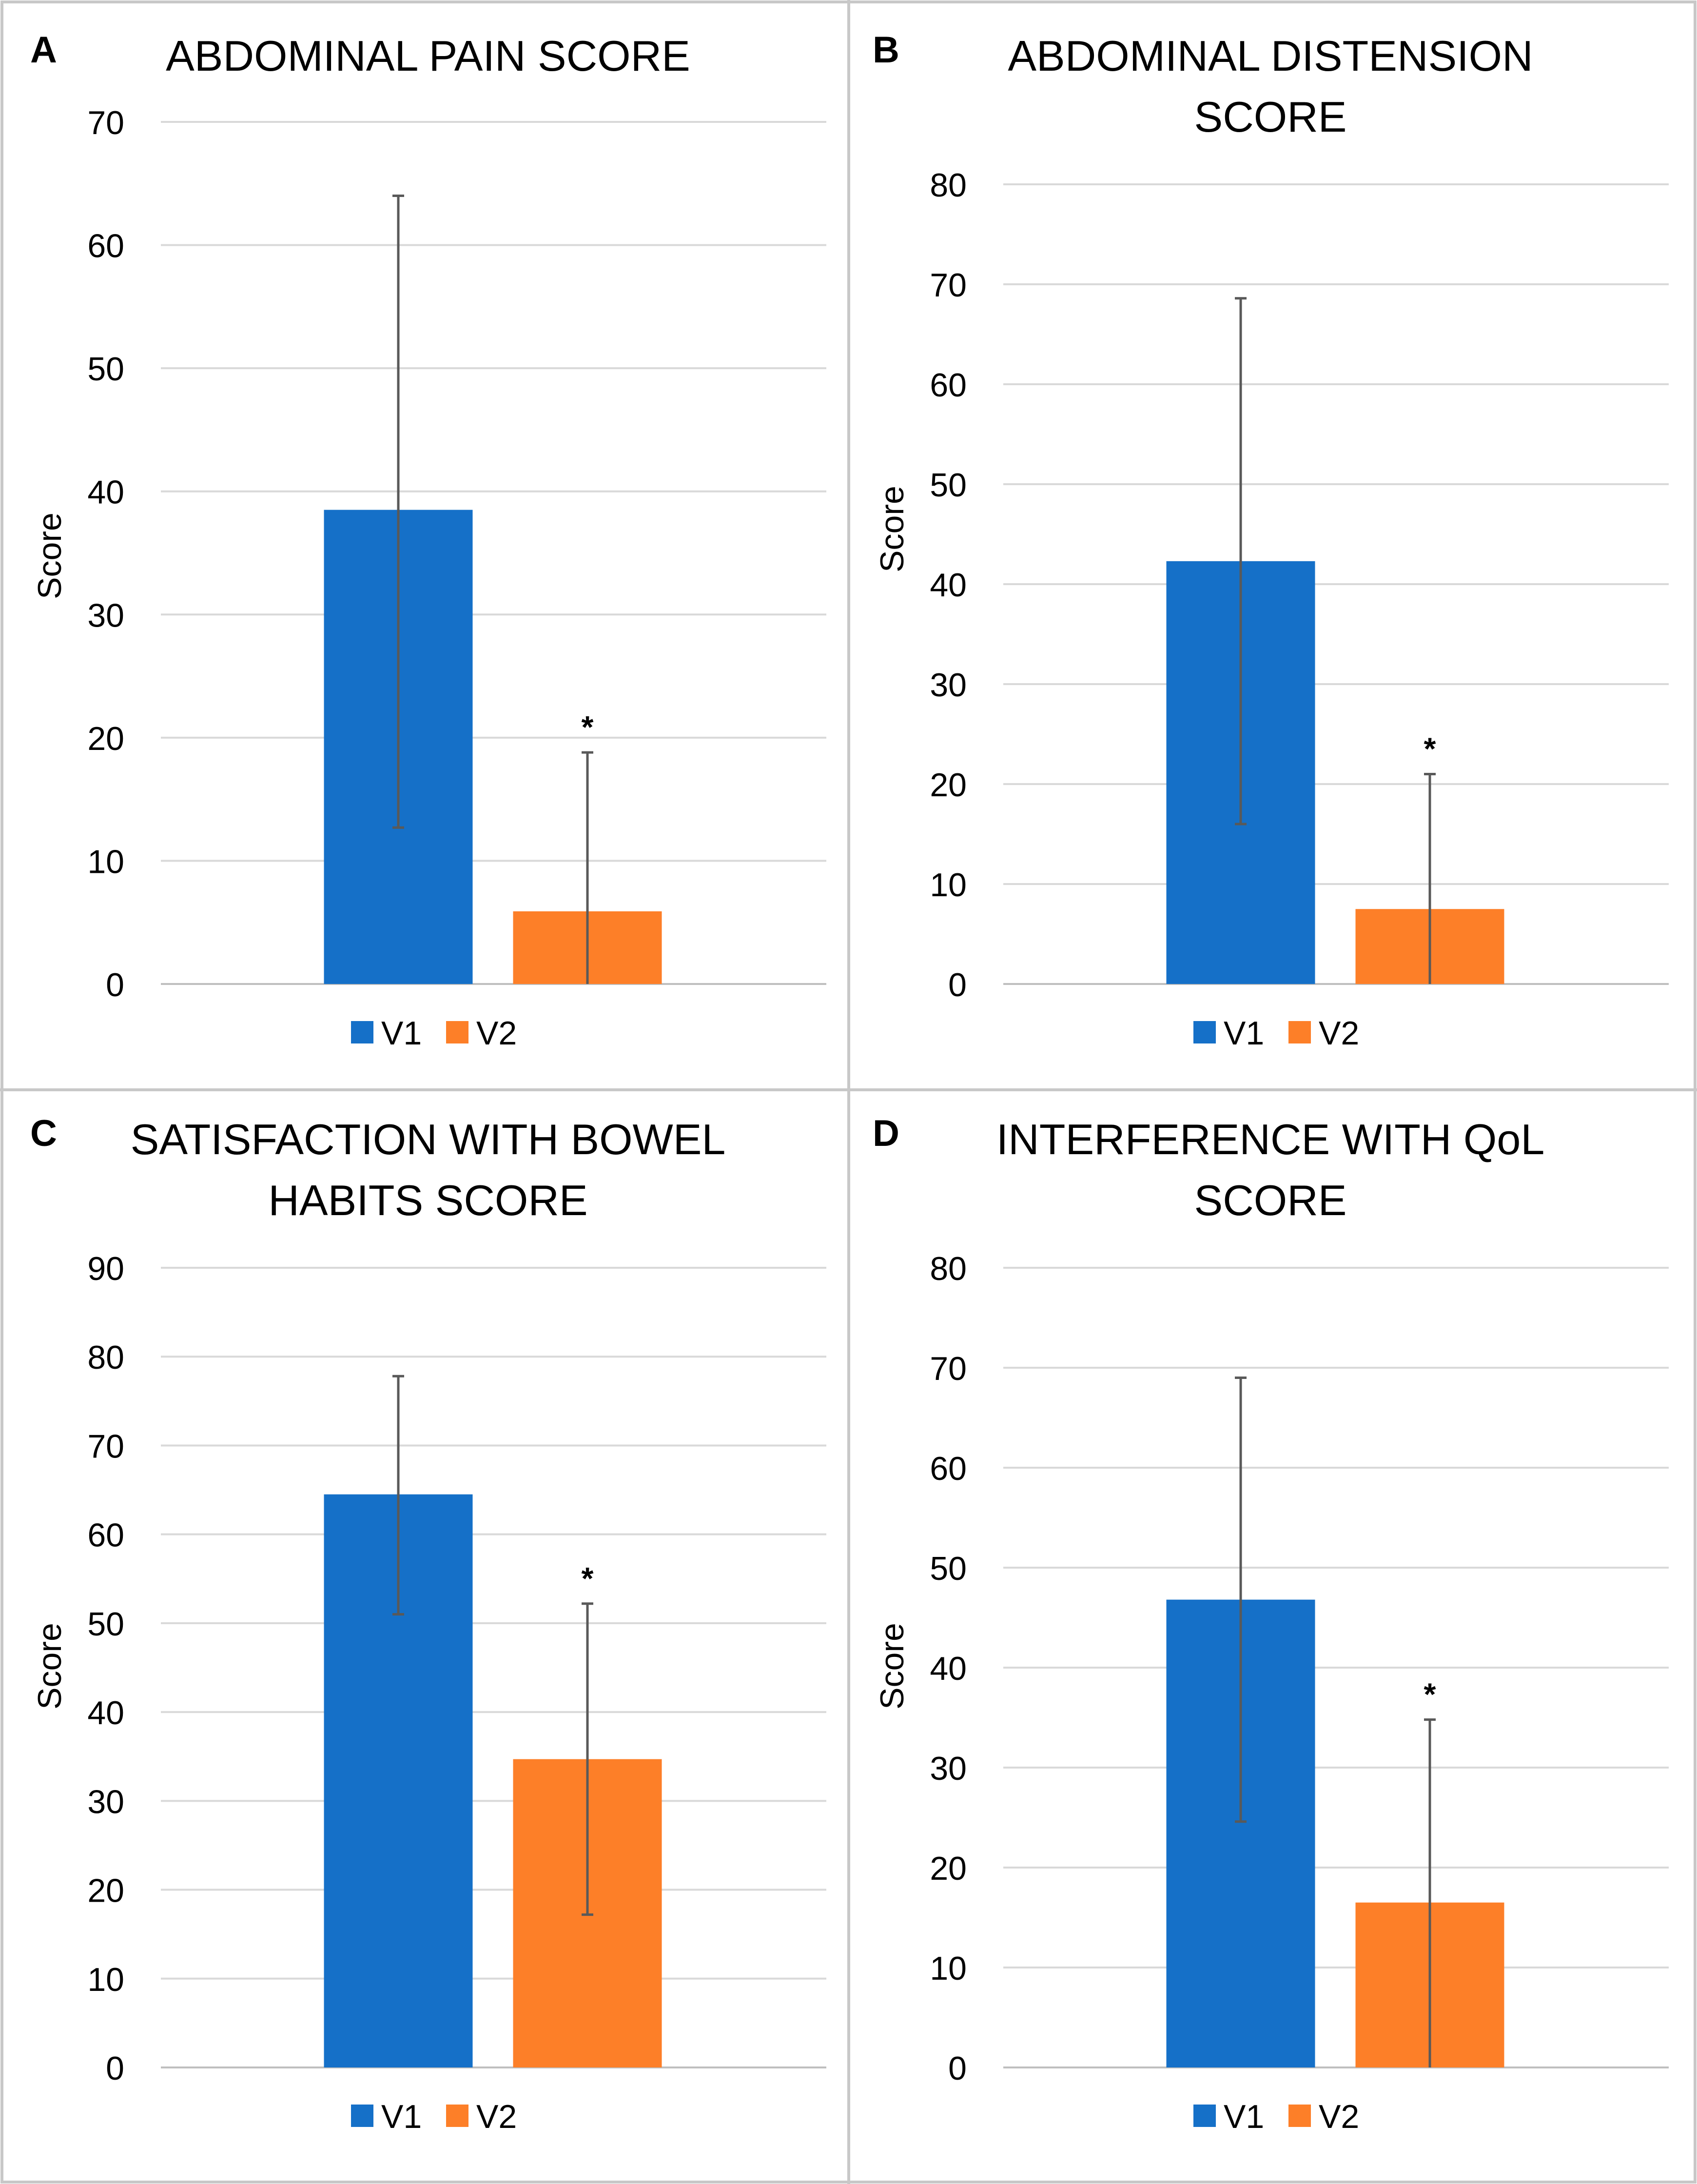  Describe the element at coordinates (1270, 1139) in the screenshot. I see `chart-title-line: INTERFERENCE WITH QoL` at that location.